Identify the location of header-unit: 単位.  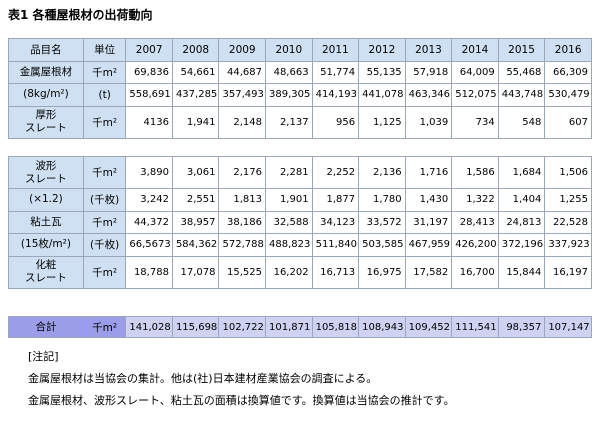
(104, 50).